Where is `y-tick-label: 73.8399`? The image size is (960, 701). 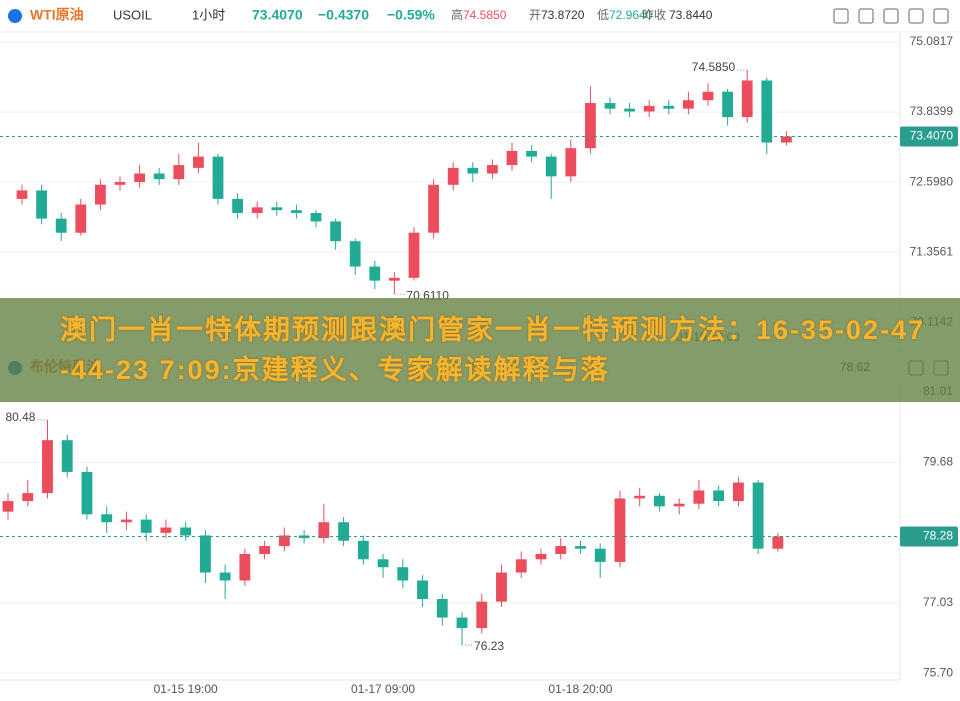 y-tick-label: 73.8399 is located at coordinates (932, 111).